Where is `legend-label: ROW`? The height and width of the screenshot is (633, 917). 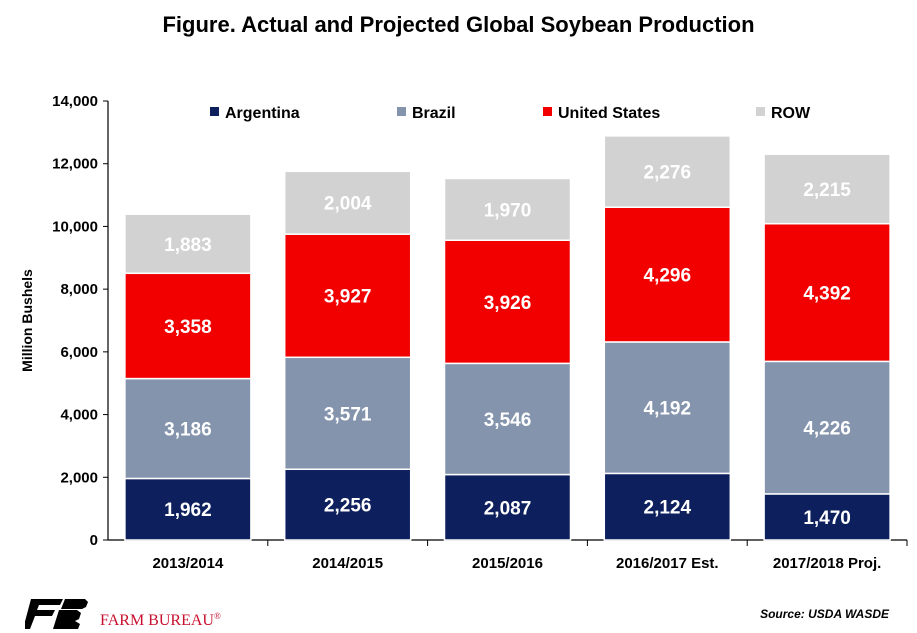
legend-label: ROW is located at coordinates (791, 113).